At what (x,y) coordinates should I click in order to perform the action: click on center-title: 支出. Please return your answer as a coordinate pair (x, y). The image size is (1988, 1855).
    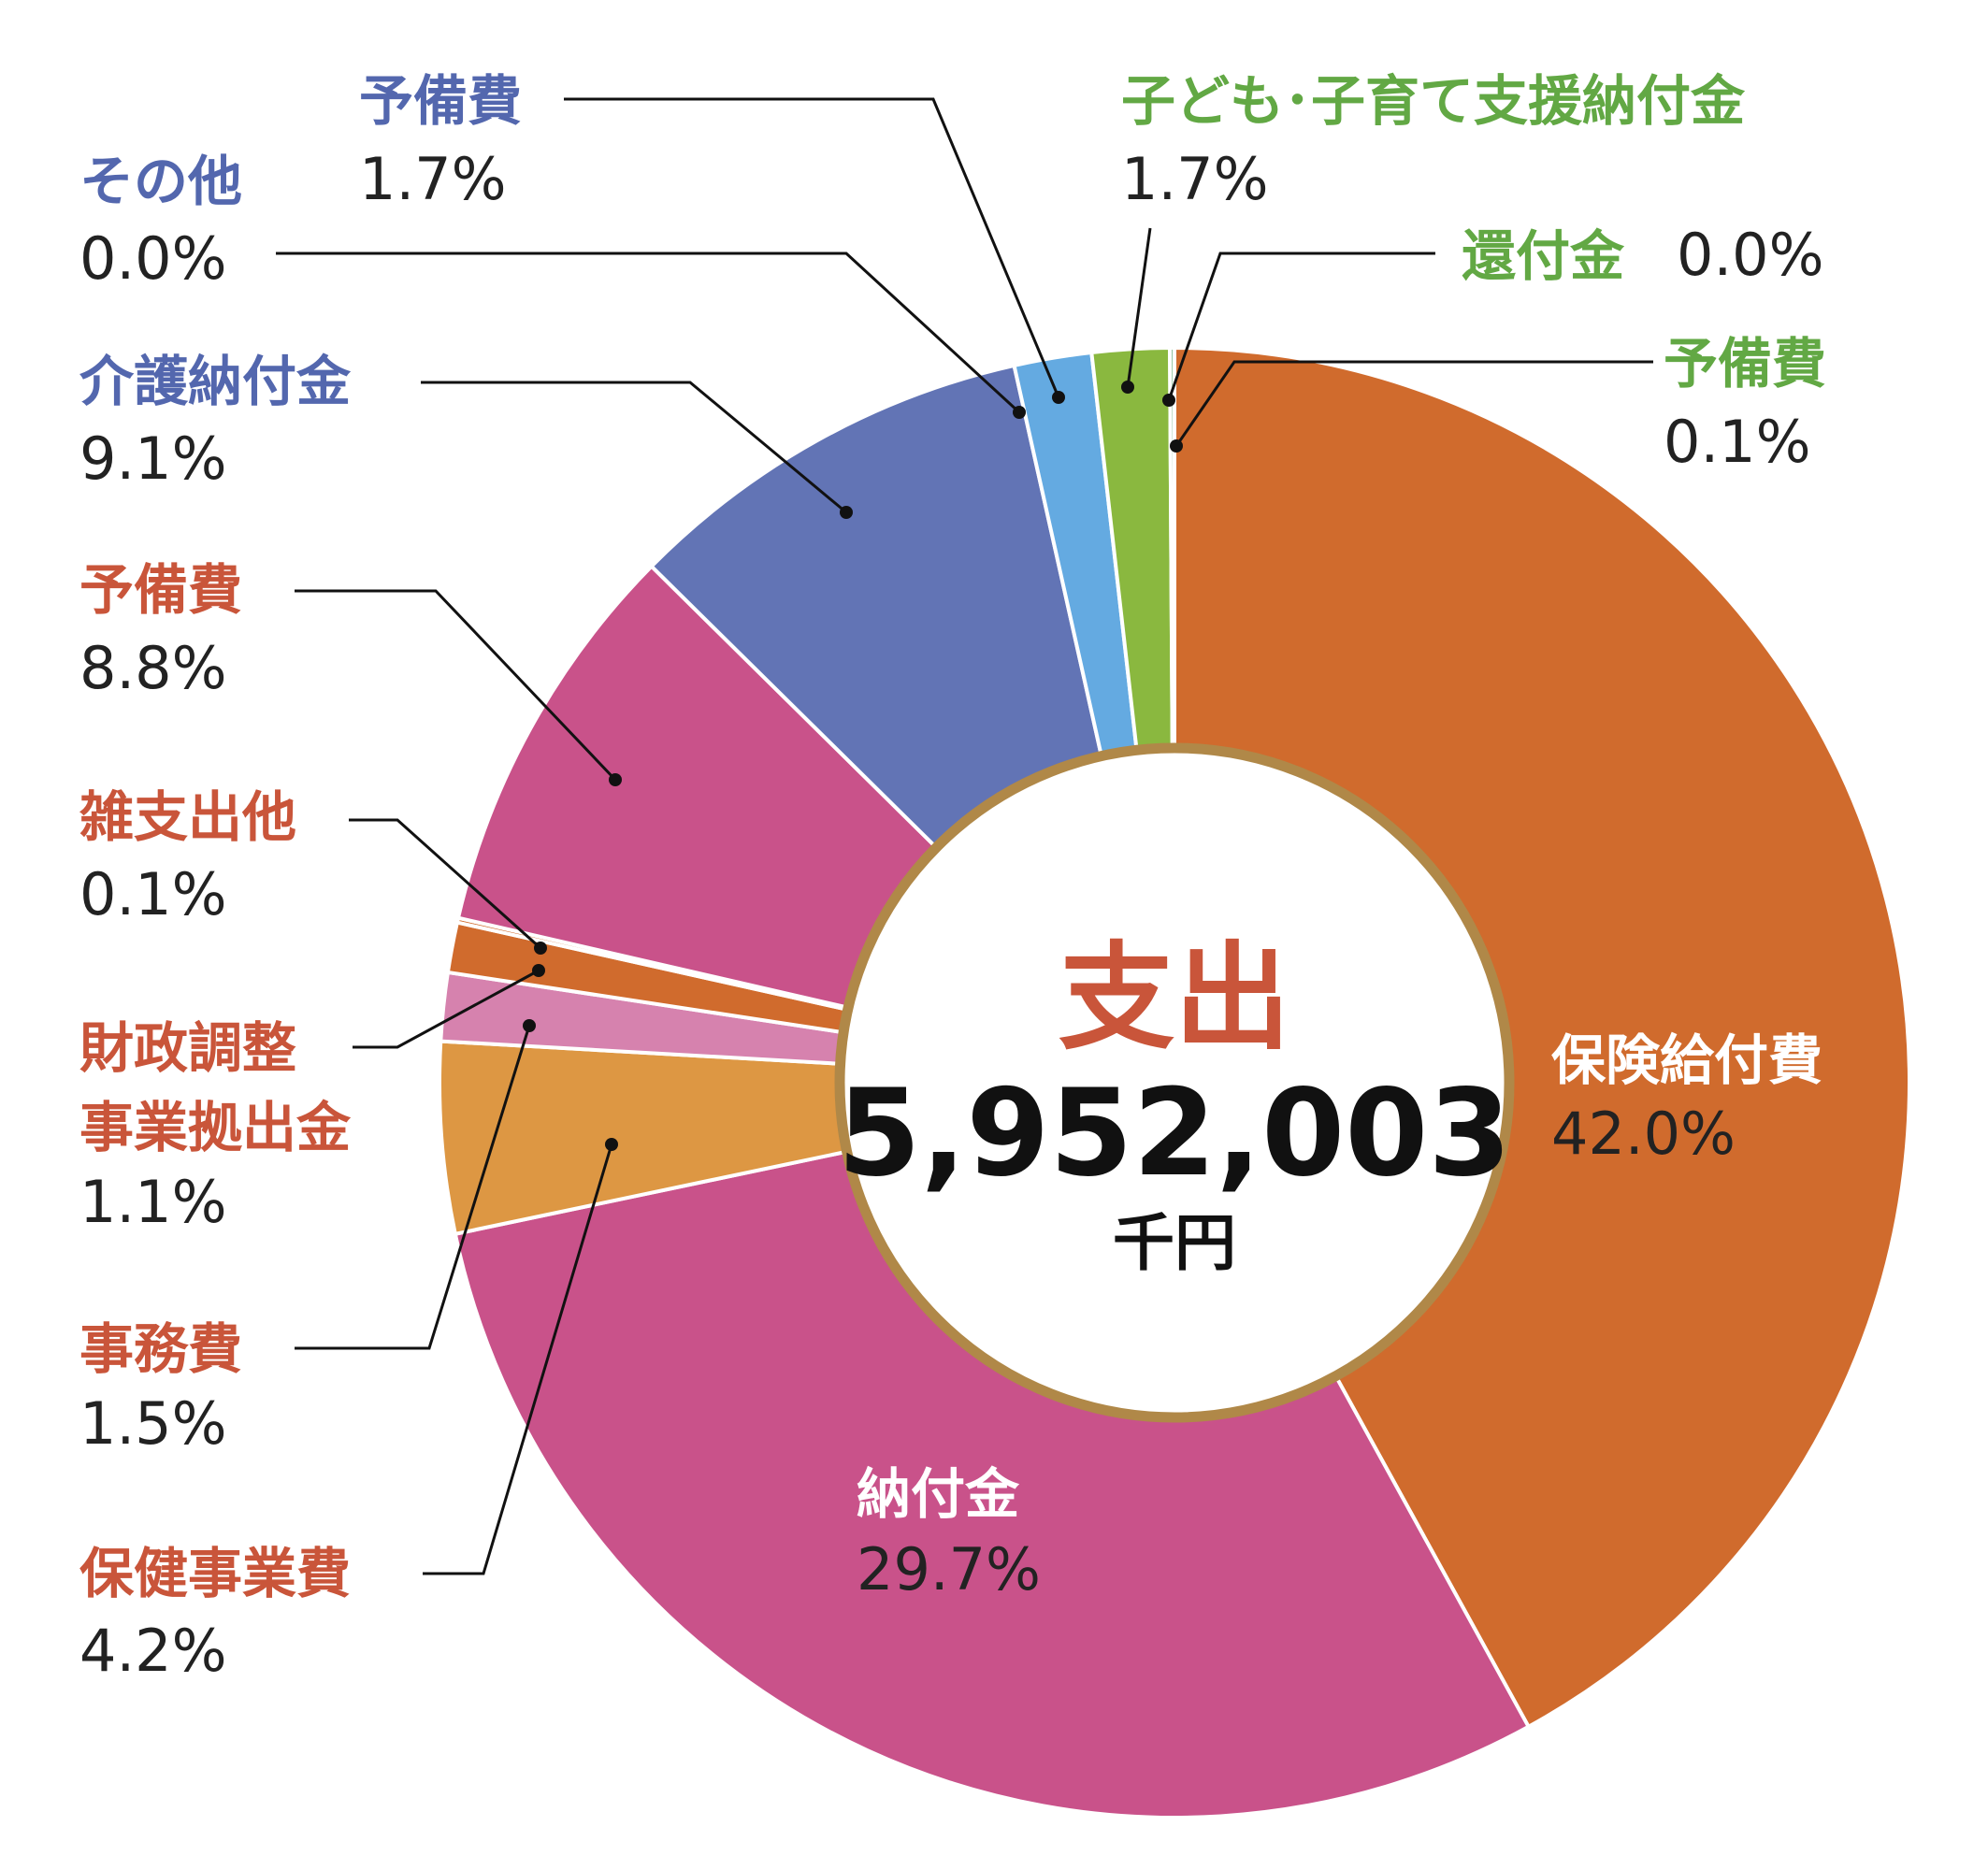
    Looking at the image, I should click on (1174, 998).